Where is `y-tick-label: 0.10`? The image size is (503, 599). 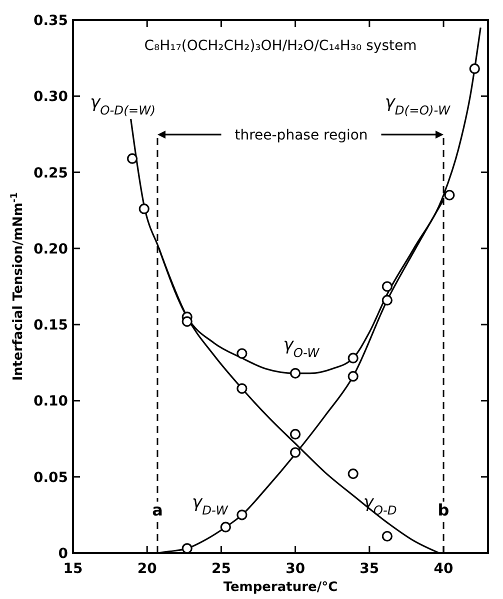
y-tick-label: 0.10 is located at coordinates (50, 402).